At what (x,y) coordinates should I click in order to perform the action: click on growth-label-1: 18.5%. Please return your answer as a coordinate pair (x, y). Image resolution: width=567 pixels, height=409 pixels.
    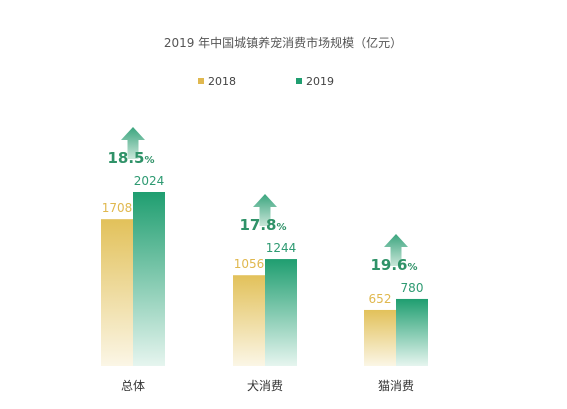
    Looking at the image, I should click on (130, 158).